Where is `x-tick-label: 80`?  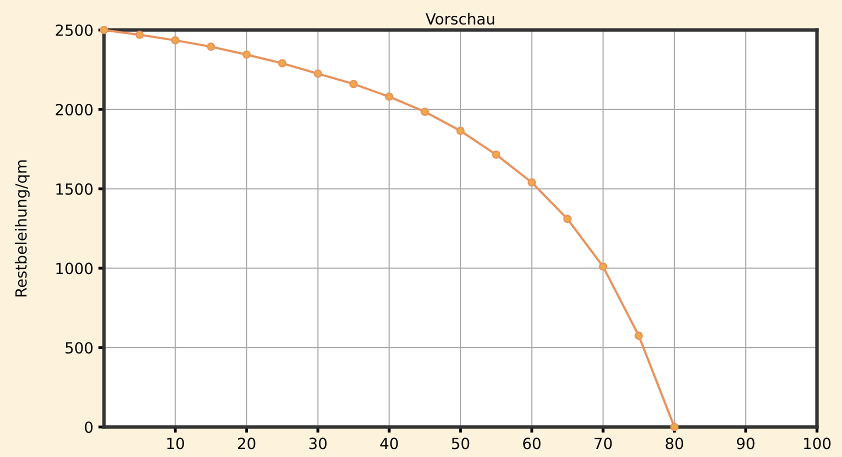
x-tick-label: 80 is located at coordinates (675, 444).